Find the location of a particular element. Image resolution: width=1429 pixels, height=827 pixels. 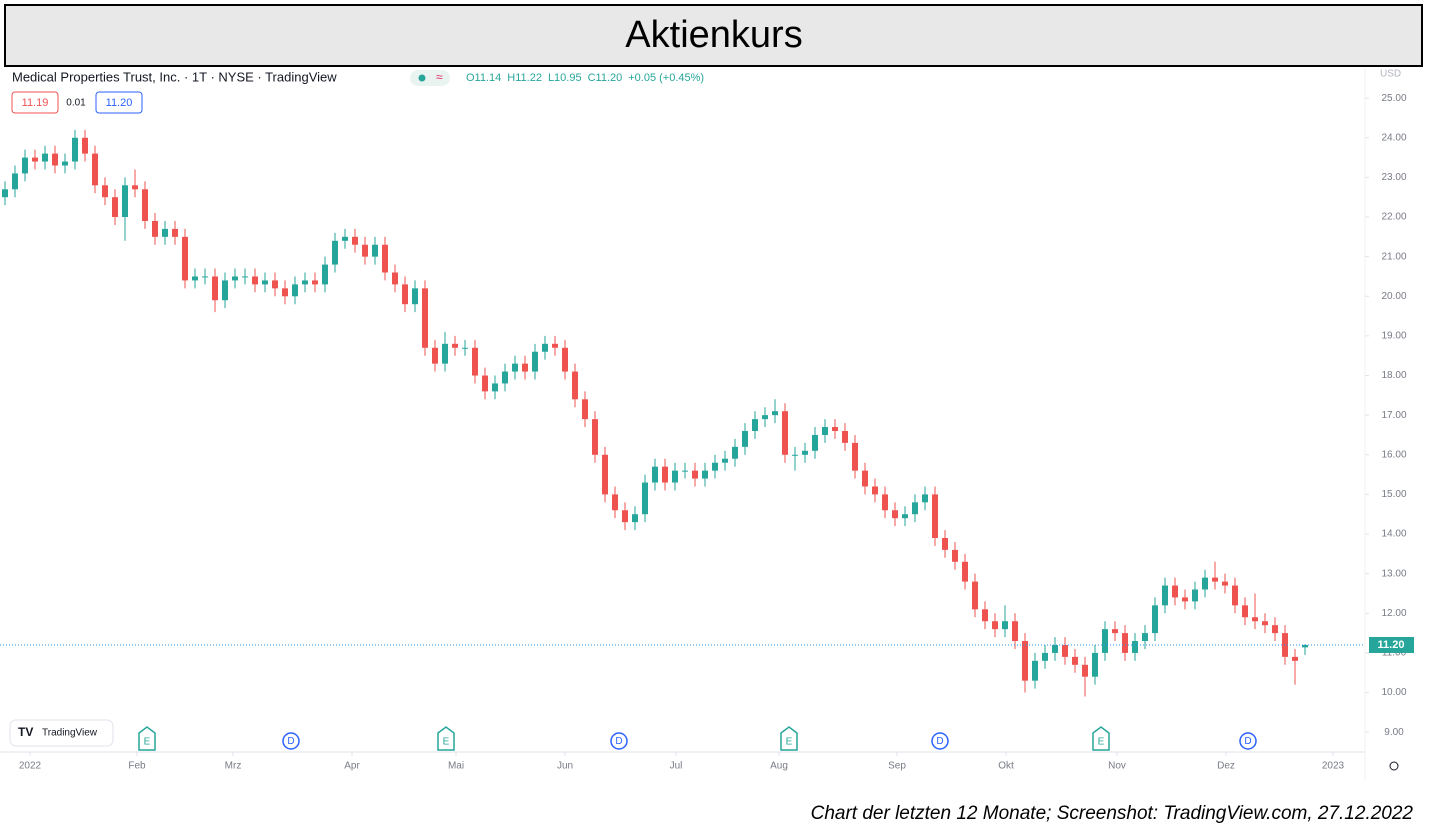

quote-item: H11.22 is located at coordinates (524, 78).